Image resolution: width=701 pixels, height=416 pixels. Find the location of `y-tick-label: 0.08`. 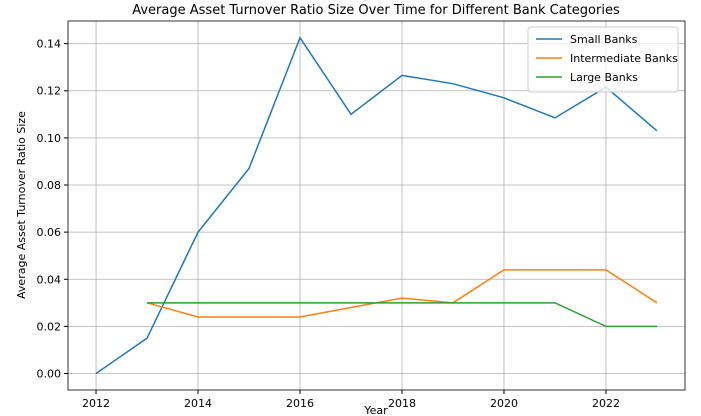

y-tick-label: 0.08 is located at coordinates (49, 185).